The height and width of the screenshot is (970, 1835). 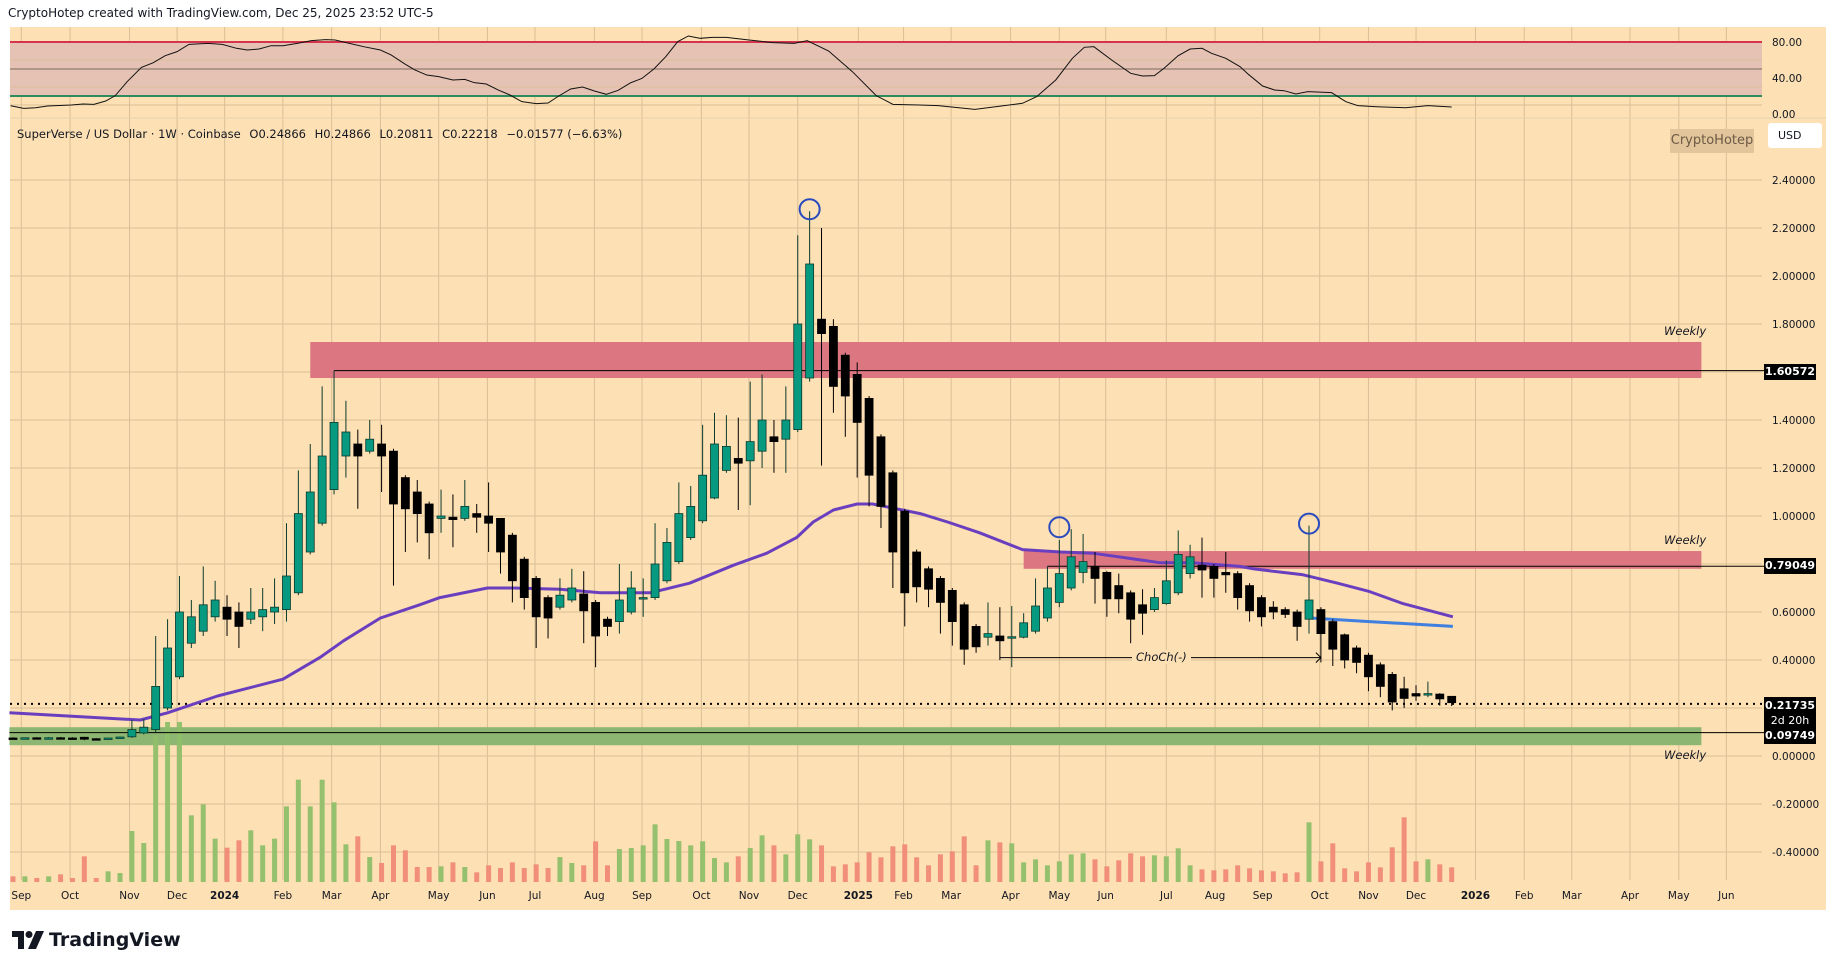 I want to click on time-tick-label: Oct, so click(x=701, y=896).